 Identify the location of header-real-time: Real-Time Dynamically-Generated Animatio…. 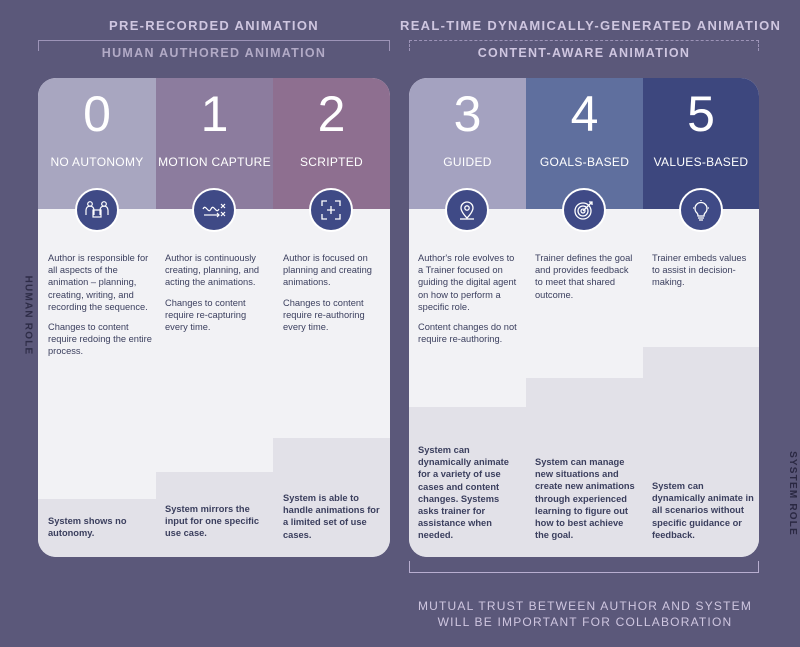
(591, 25).